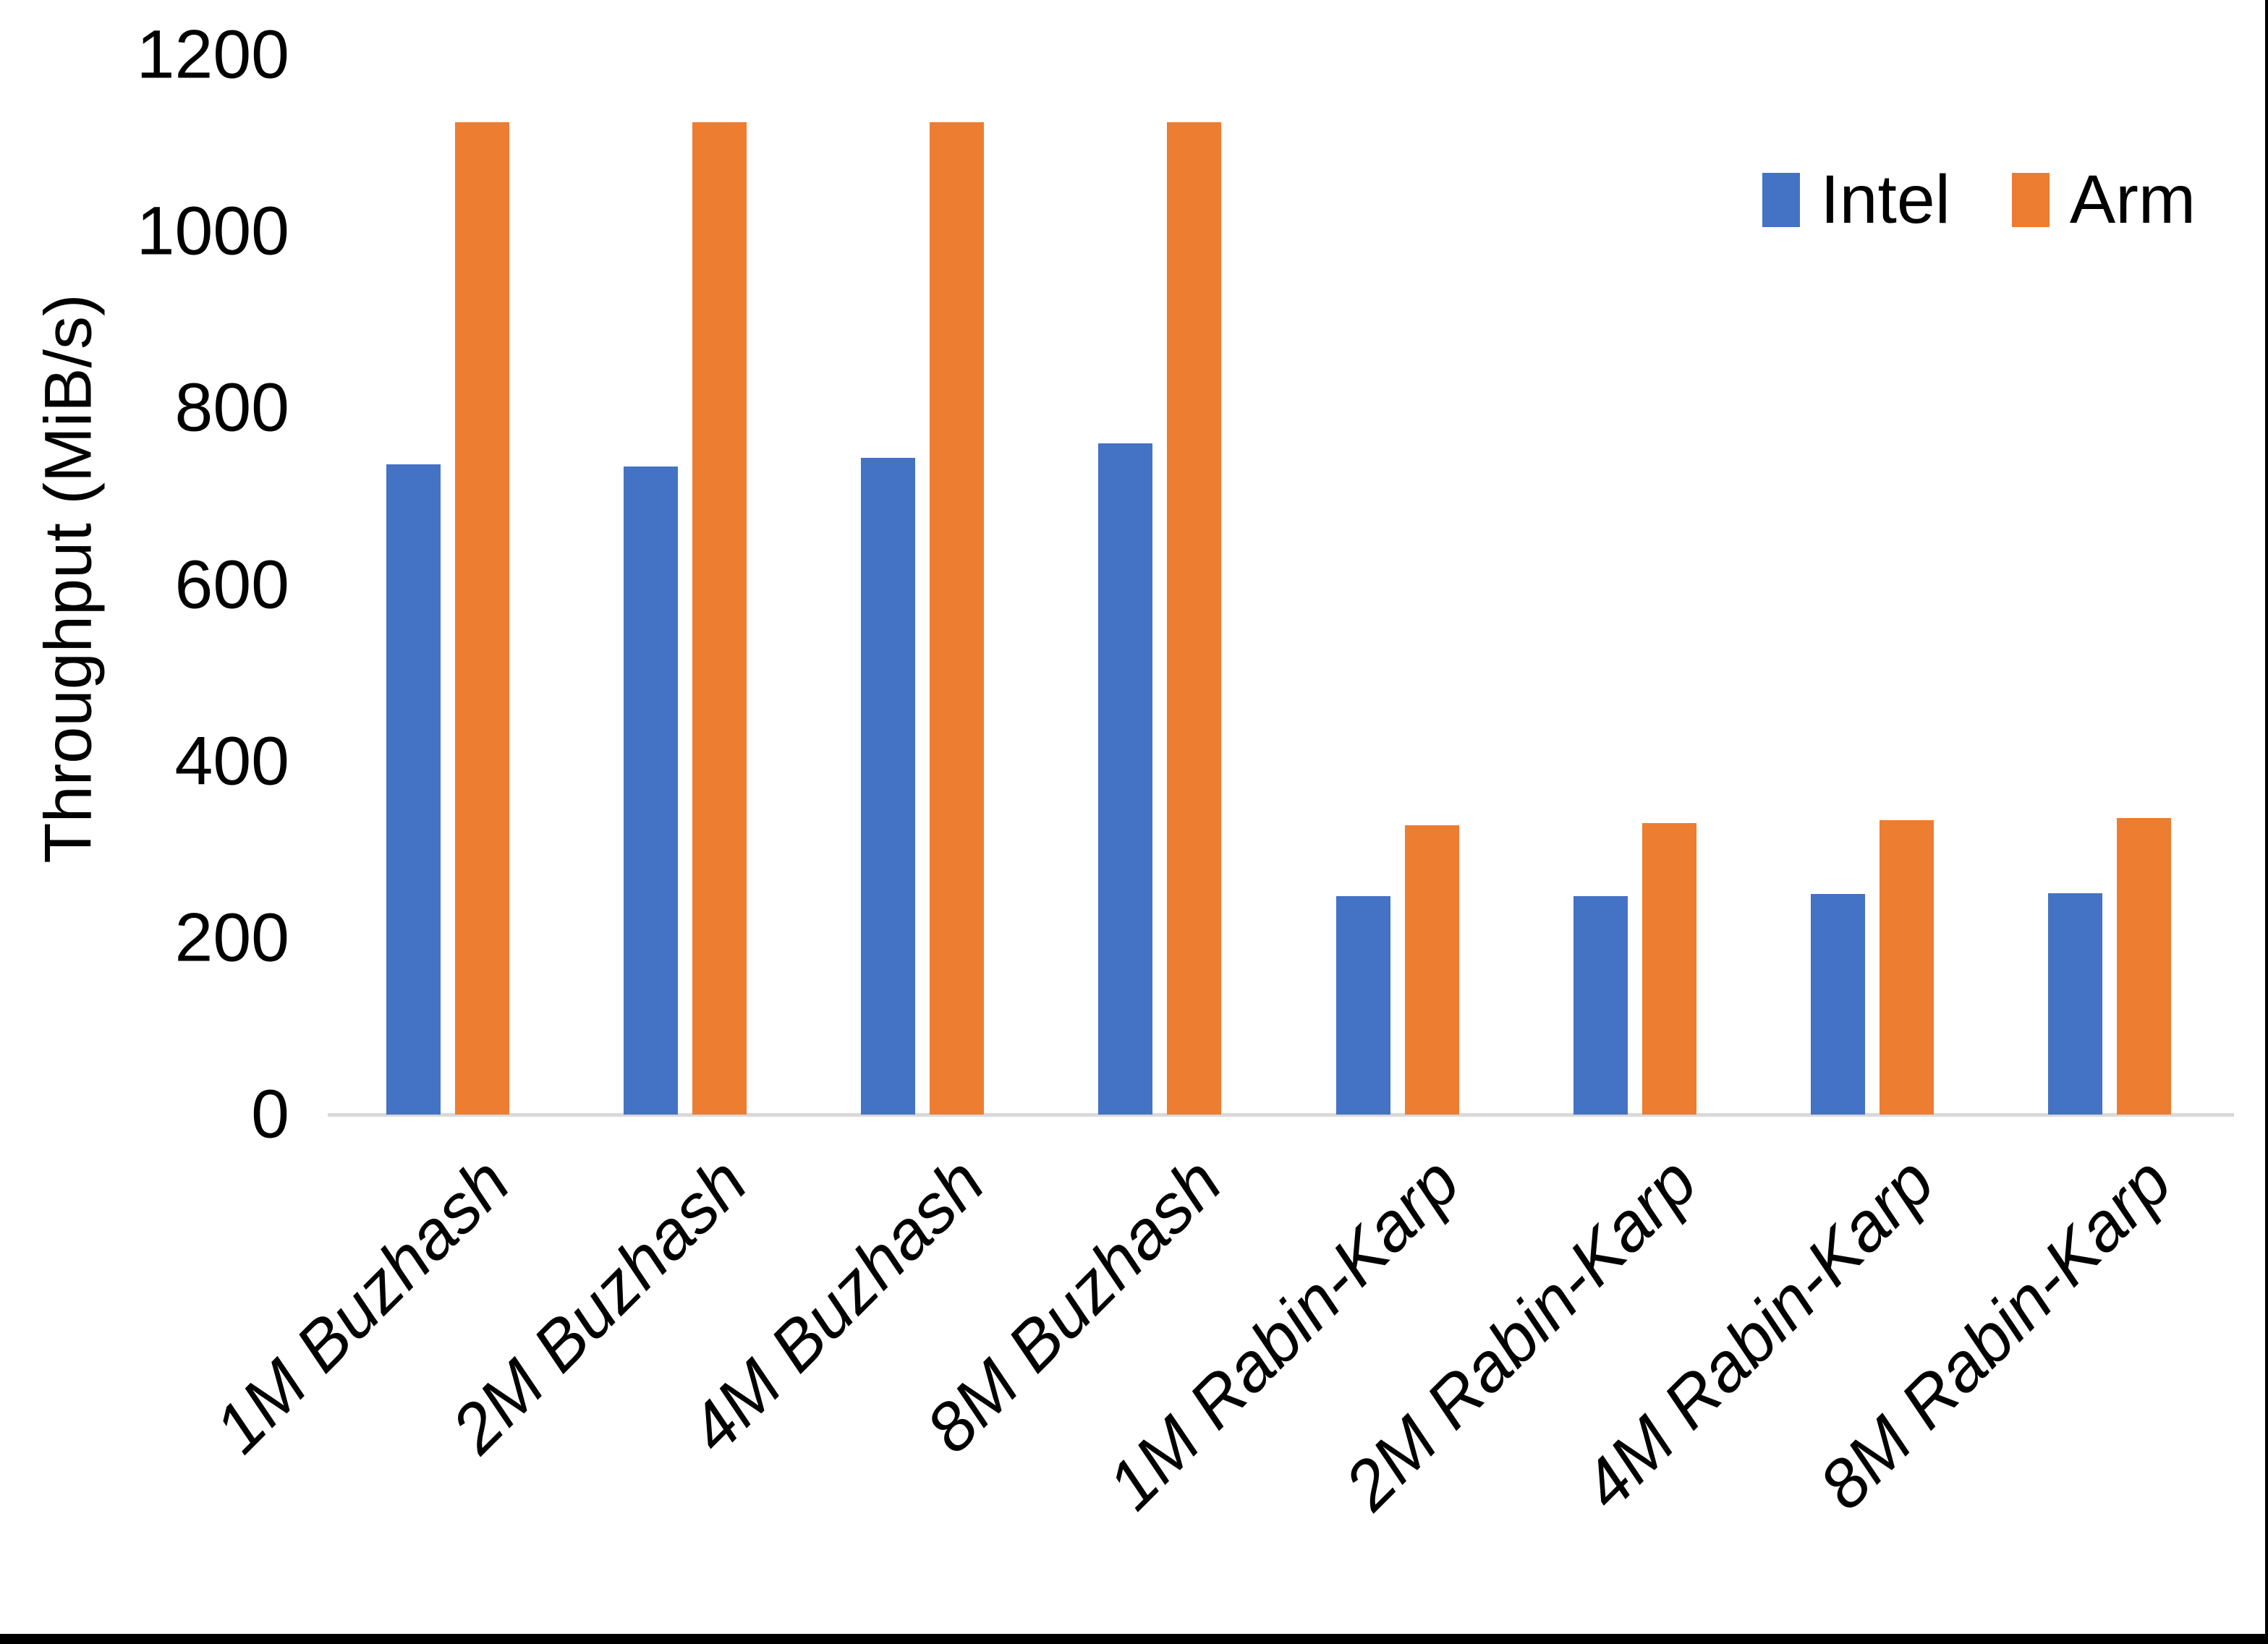 Image resolution: width=2268 pixels, height=1644 pixels. What do you see at coordinates (1194, 618) in the screenshot?
I see `bar-arm-8m-buzhash` at bounding box center [1194, 618].